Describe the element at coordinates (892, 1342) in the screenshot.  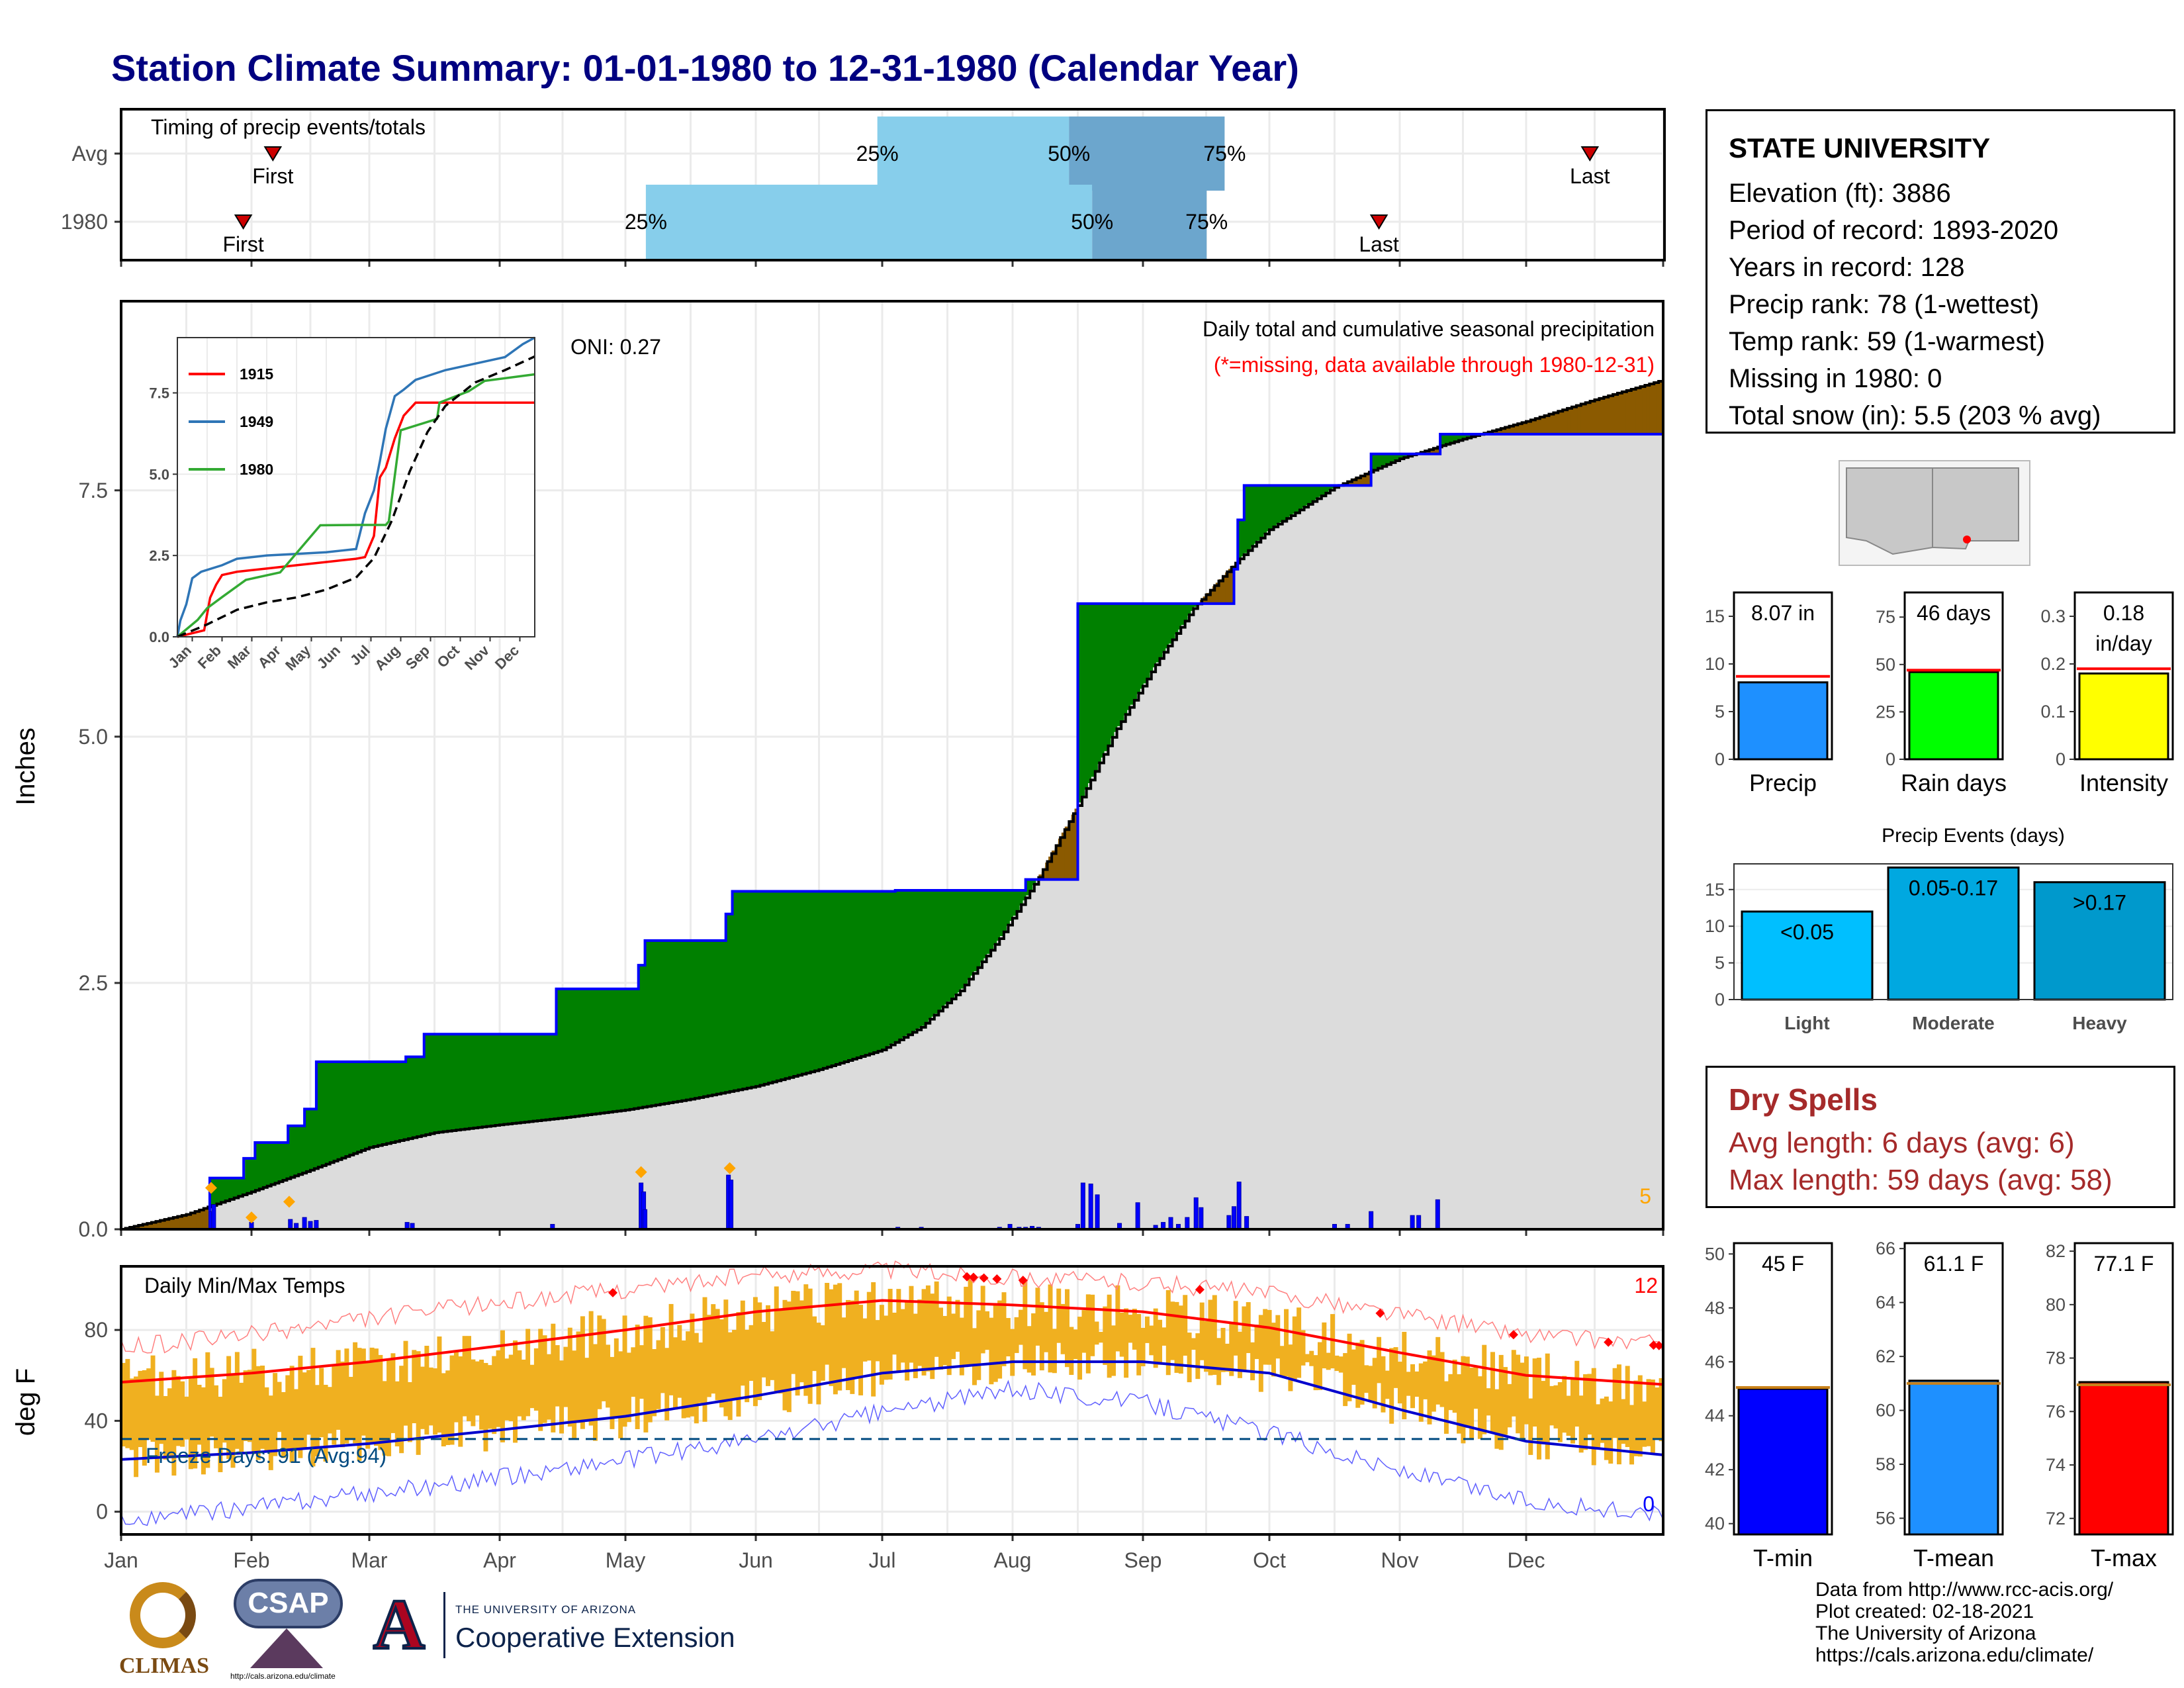
I see `avg-tmax-line` at that location.